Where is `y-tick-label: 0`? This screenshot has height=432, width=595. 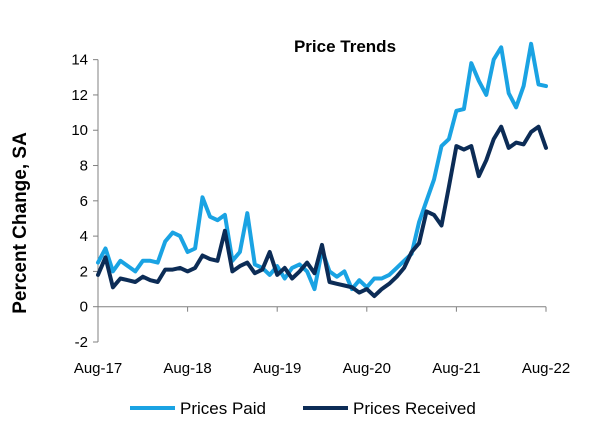
y-tick-label: 0 is located at coordinates (84, 307).